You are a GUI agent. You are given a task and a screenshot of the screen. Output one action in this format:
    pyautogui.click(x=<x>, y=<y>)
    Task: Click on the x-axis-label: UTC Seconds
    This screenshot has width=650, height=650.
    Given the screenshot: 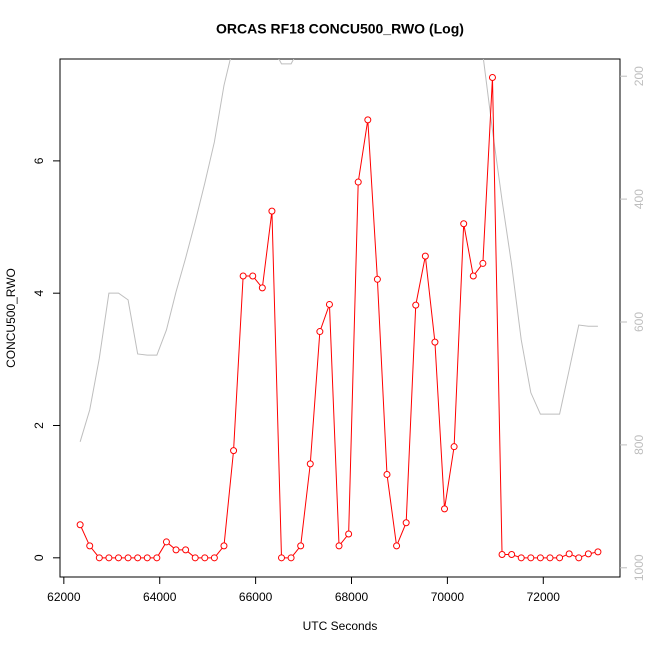 What is the action you would take?
    pyautogui.click(x=340, y=626)
    